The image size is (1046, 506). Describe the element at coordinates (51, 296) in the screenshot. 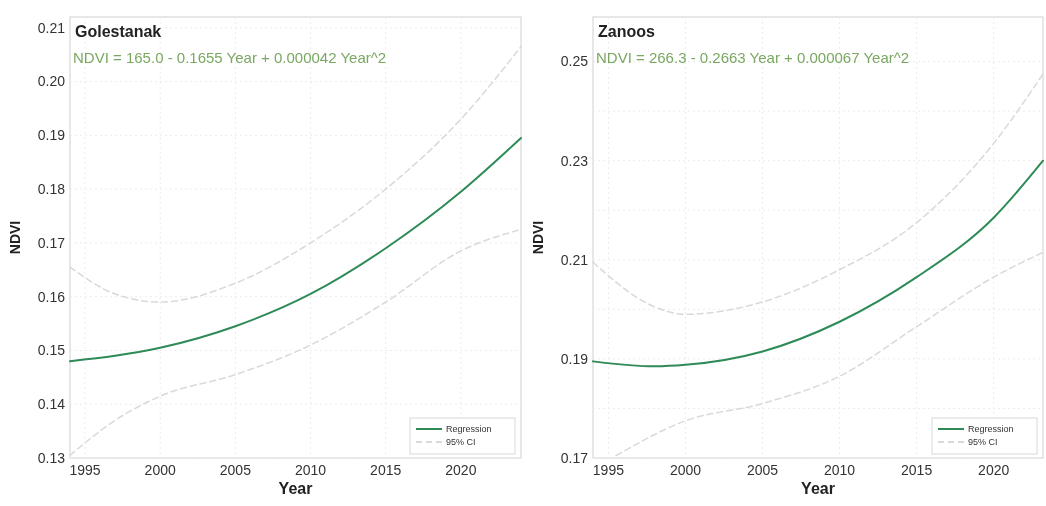

I see `y-tick-label: 0.16` at that location.